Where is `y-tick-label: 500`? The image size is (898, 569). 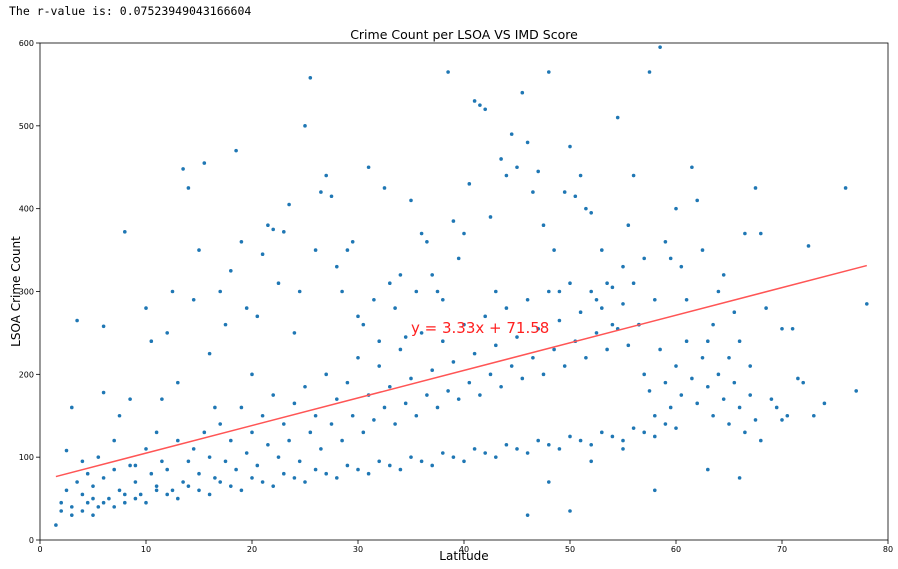 y-tick-label: 500 is located at coordinates (26, 126).